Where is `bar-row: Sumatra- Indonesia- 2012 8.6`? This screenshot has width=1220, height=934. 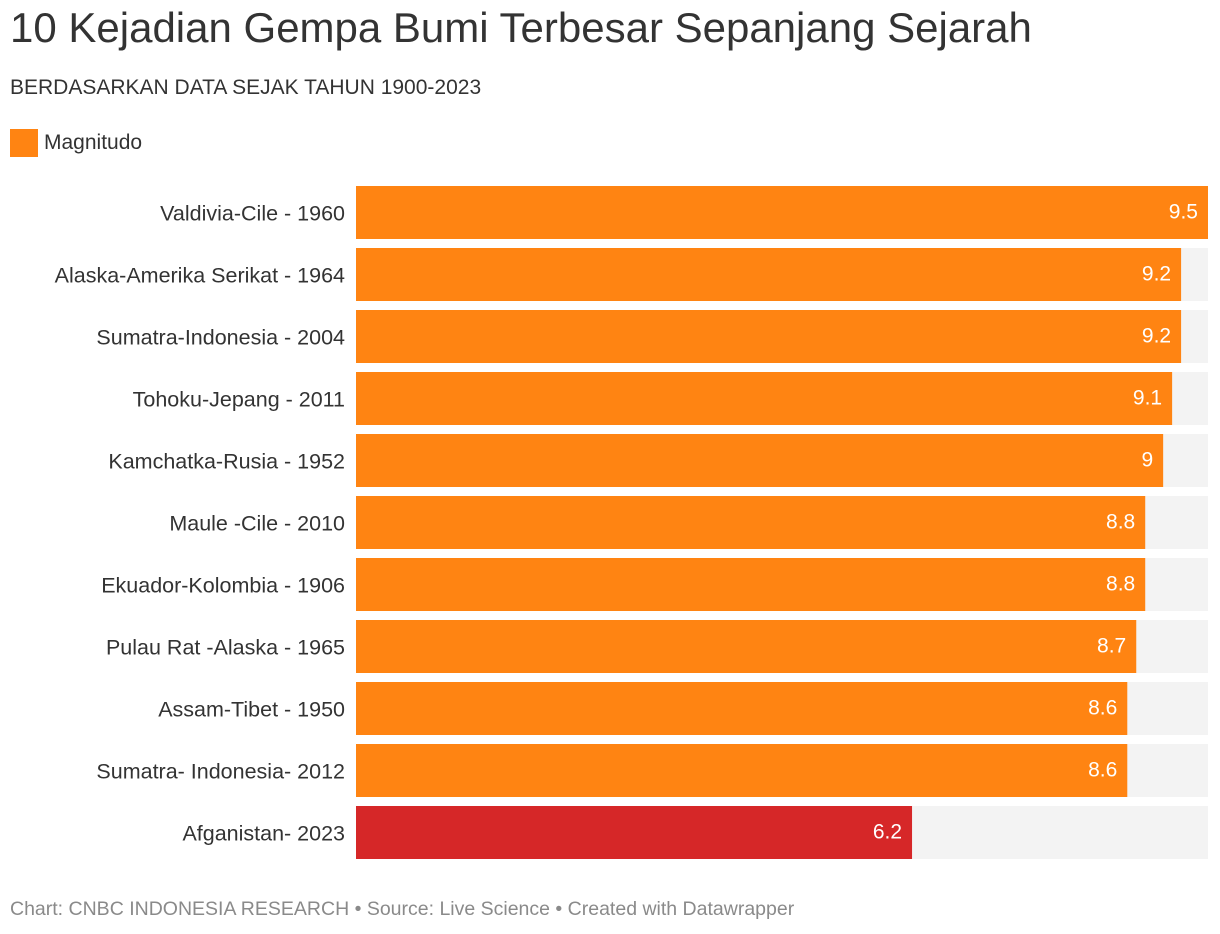 bar-row: Sumatra- Indonesia- 2012 8.6 is located at coordinates (652, 770).